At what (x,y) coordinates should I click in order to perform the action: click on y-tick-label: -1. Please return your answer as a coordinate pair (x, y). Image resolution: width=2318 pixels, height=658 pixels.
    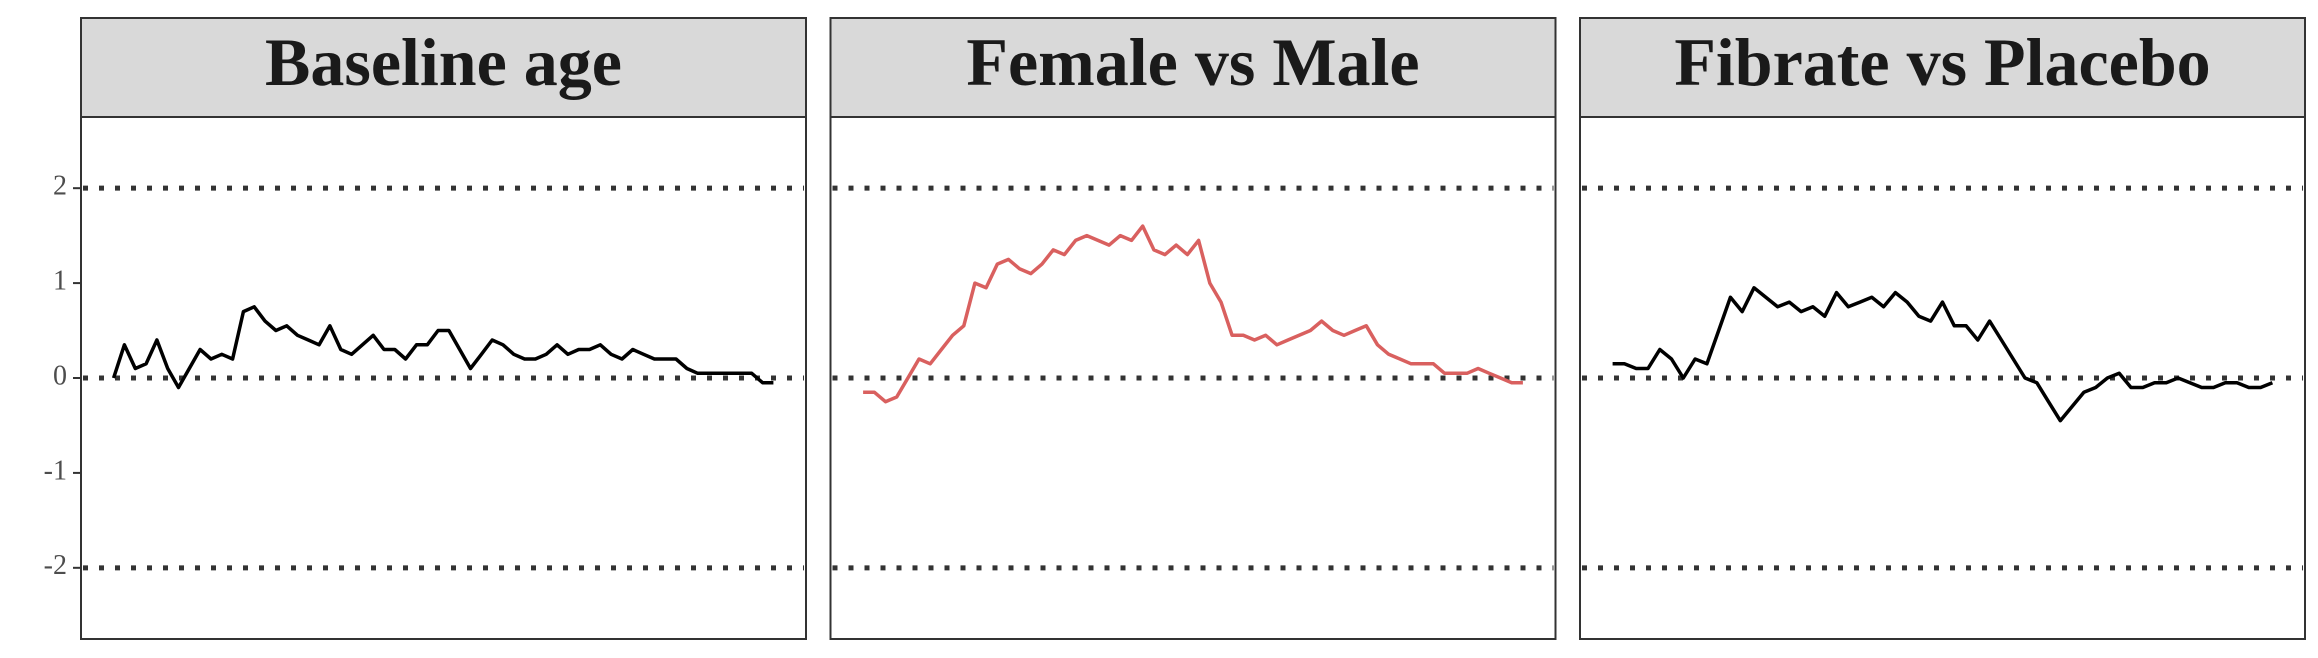
    Looking at the image, I should click on (55, 470).